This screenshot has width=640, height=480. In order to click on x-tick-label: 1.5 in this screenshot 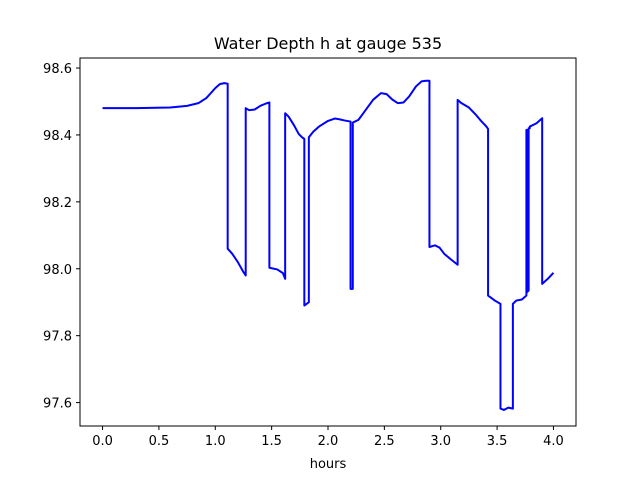, I will do `click(271, 441)`.